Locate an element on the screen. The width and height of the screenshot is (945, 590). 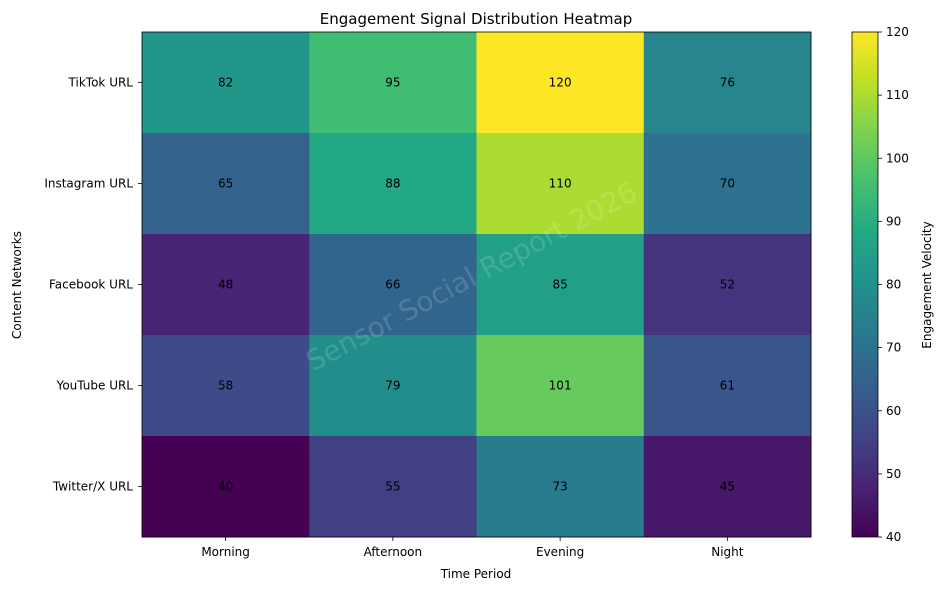
cell-value-label: 65 is located at coordinates (225, 184).